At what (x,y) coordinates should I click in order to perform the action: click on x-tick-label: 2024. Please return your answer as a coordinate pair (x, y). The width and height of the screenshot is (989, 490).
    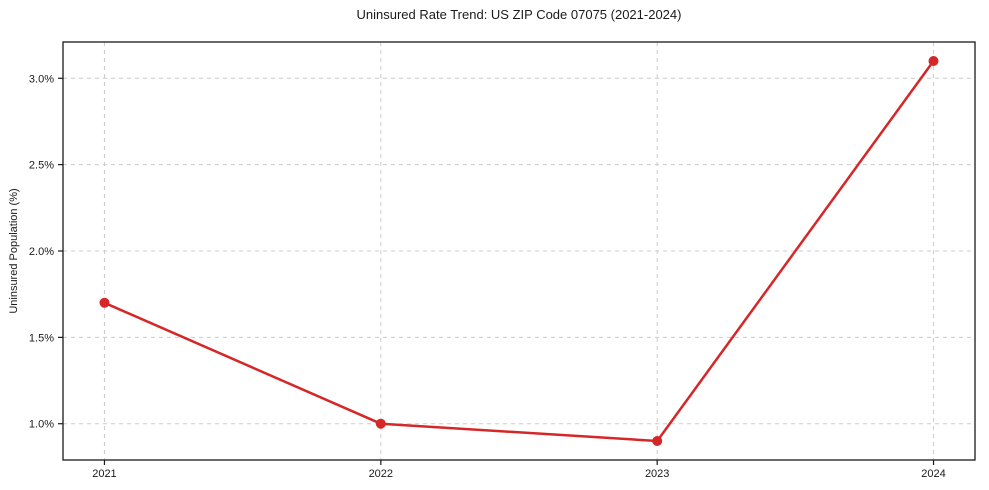
    Looking at the image, I should click on (933, 474).